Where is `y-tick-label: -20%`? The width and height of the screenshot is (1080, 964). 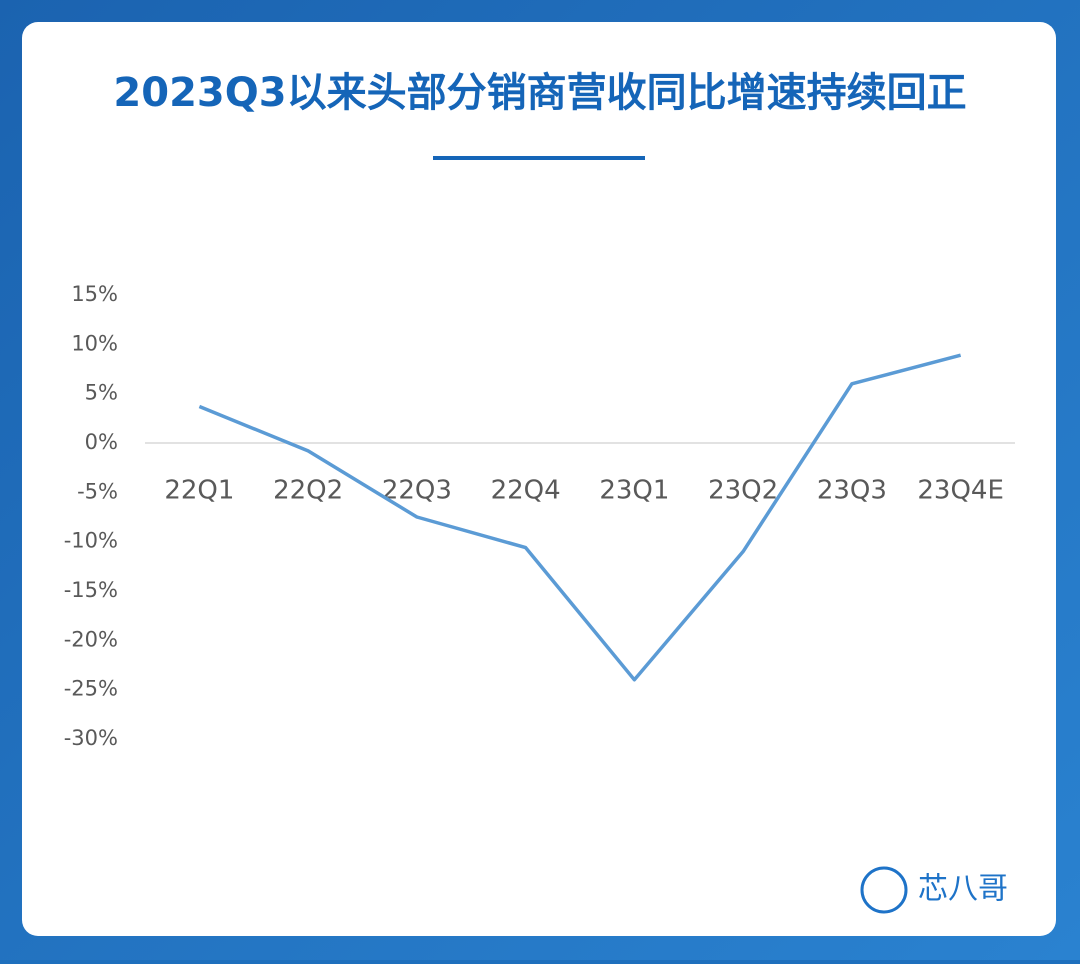
y-tick-label: -20% is located at coordinates (91, 639).